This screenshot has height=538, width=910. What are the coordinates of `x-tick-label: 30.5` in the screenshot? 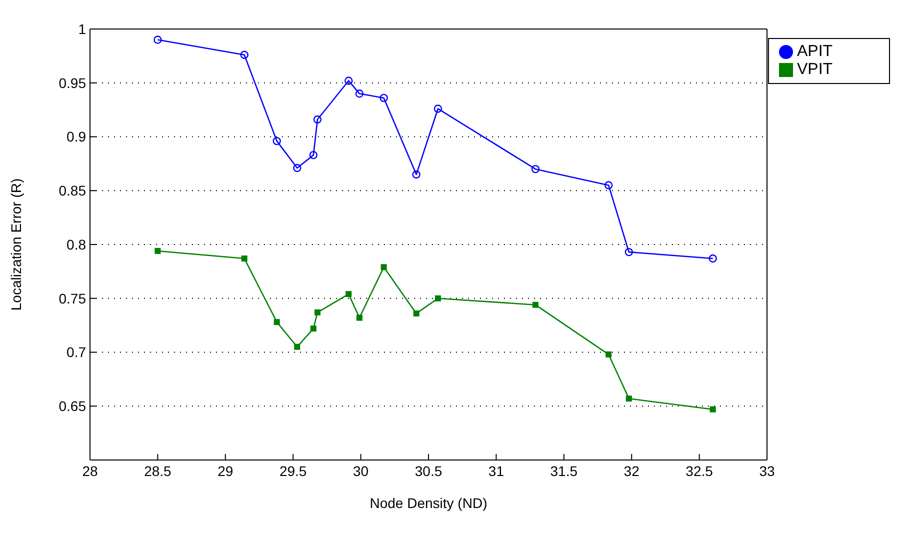 It's located at (428, 470).